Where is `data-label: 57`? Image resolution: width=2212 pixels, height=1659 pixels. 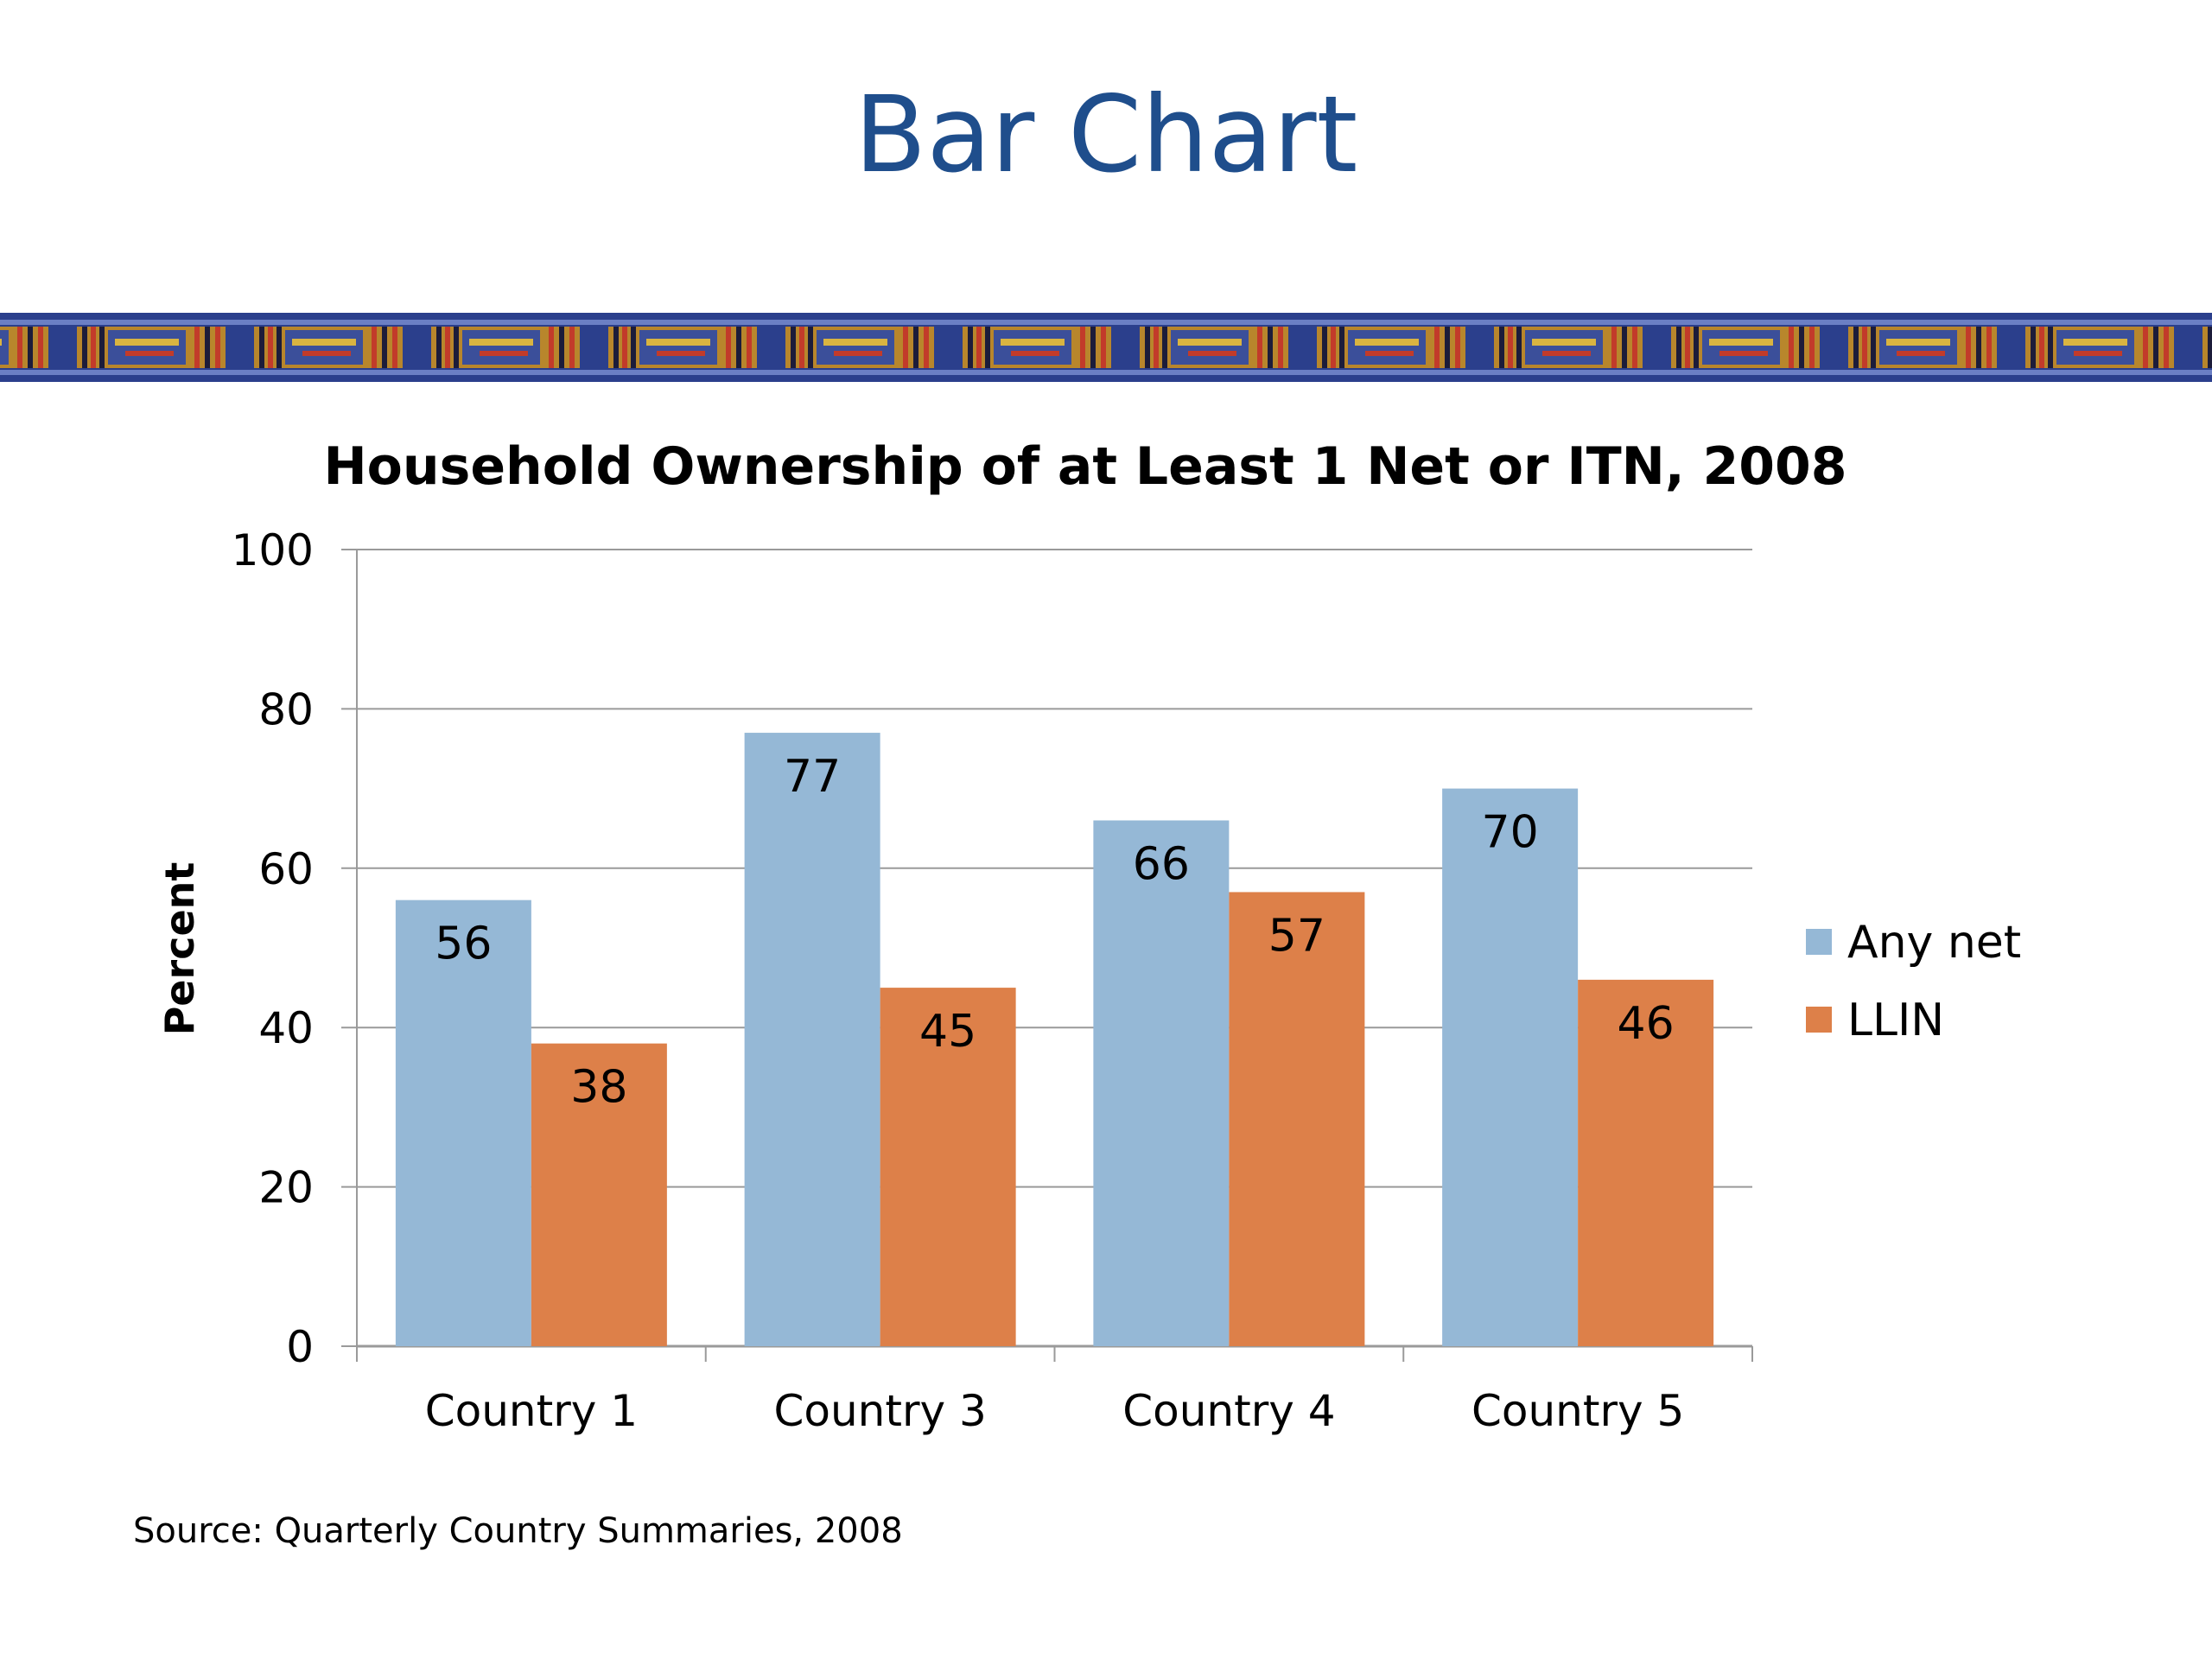
data-label: 57 is located at coordinates (1296, 936).